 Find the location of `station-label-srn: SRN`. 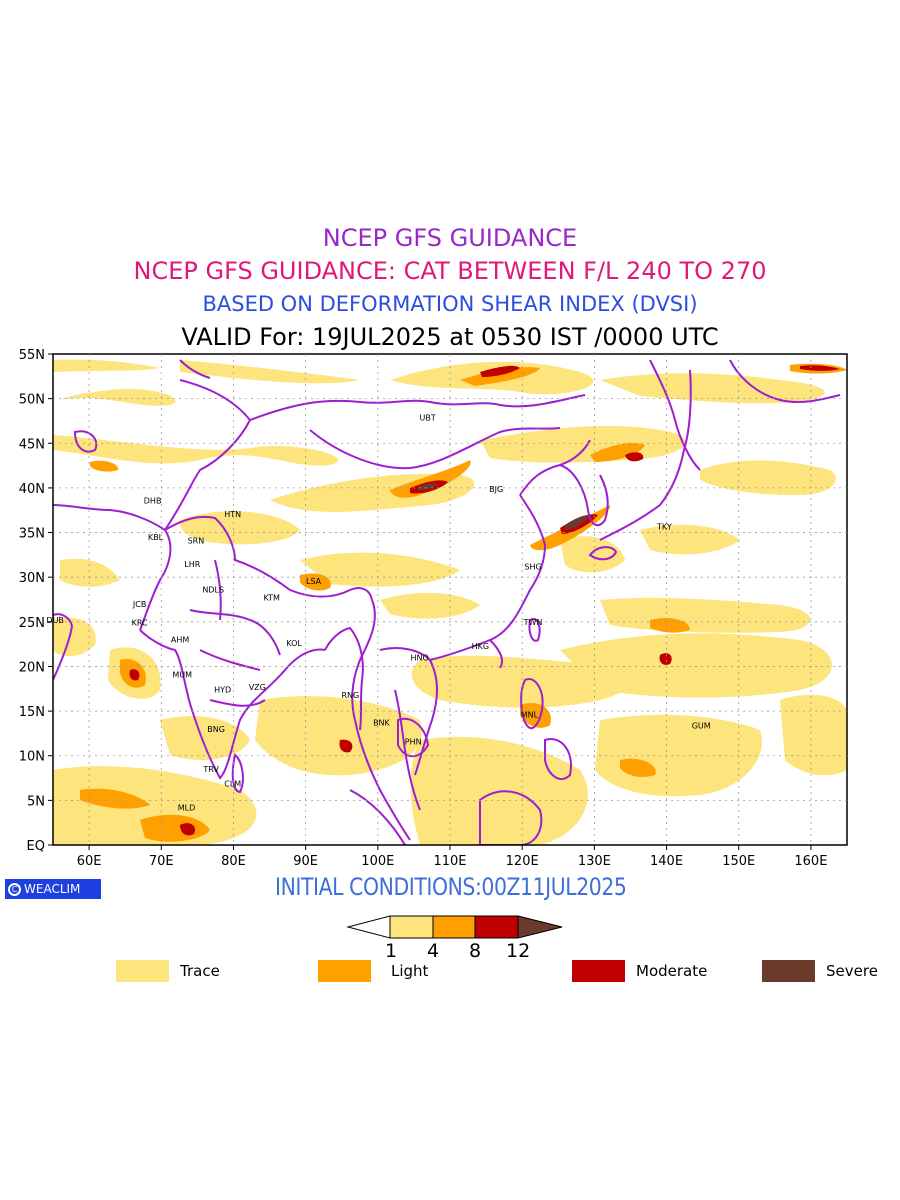

station-label-srn: SRN is located at coordinates (196, 541).